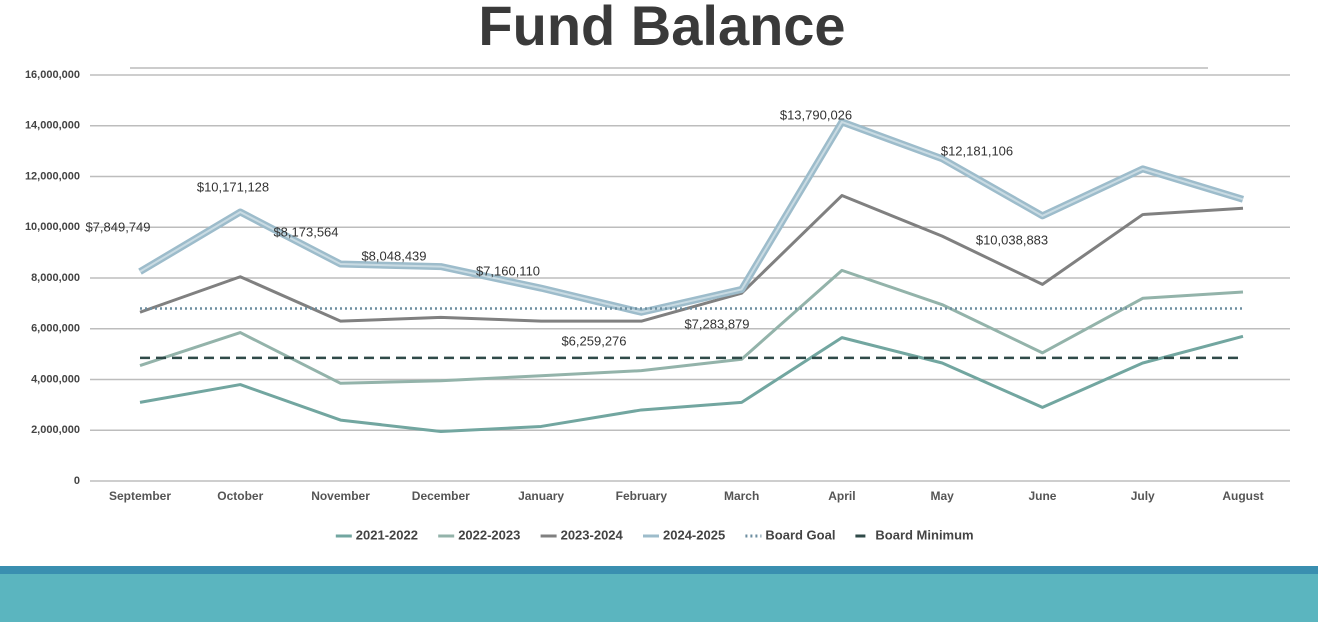 Image resolution: width=1318 pixels, height=627 pixels. I want to click on y-tick-label: 4,000,000, so click(55, 379).